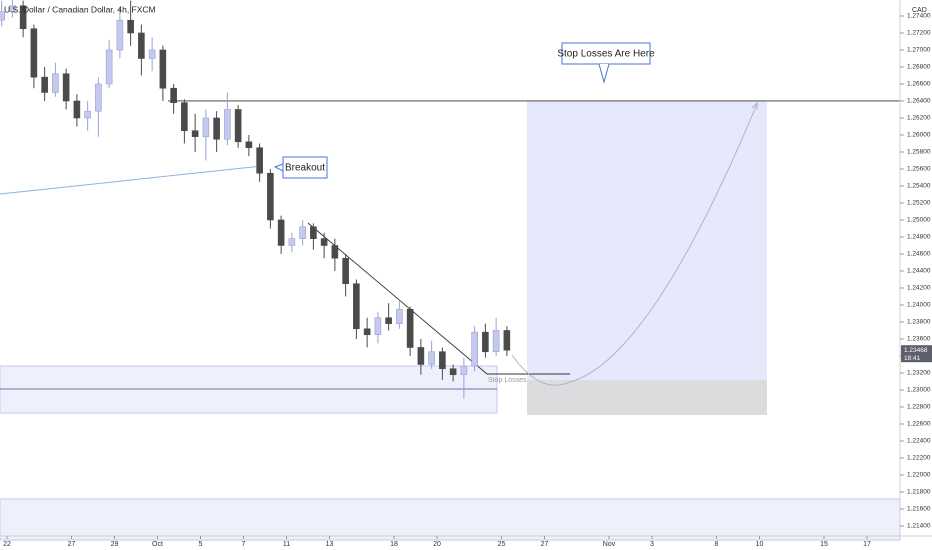  What do you see at coordinates (760, 544) in the screenshot?
I see `x-tick-label: 10` at bounding box center [760, 544].